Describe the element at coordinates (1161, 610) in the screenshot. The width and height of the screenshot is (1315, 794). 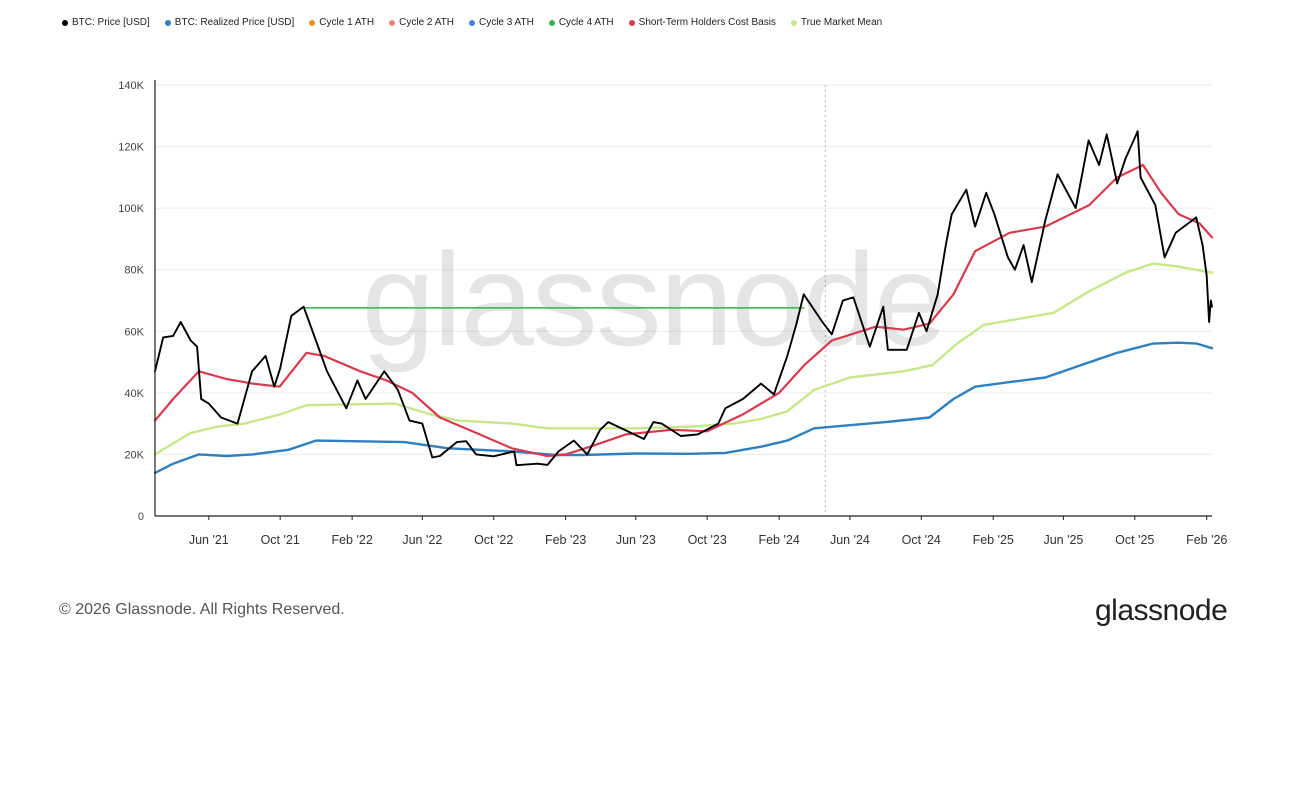
I see `brand-logo: glassnode` at that location.